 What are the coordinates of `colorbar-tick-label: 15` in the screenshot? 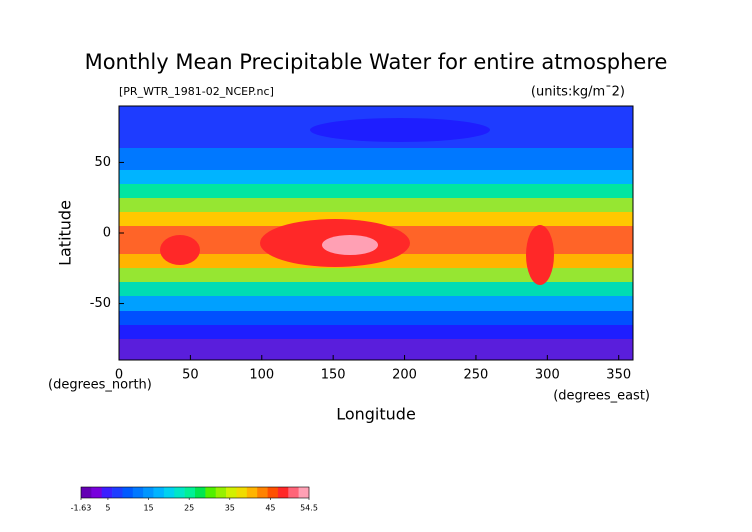 It's located at (148, 508).